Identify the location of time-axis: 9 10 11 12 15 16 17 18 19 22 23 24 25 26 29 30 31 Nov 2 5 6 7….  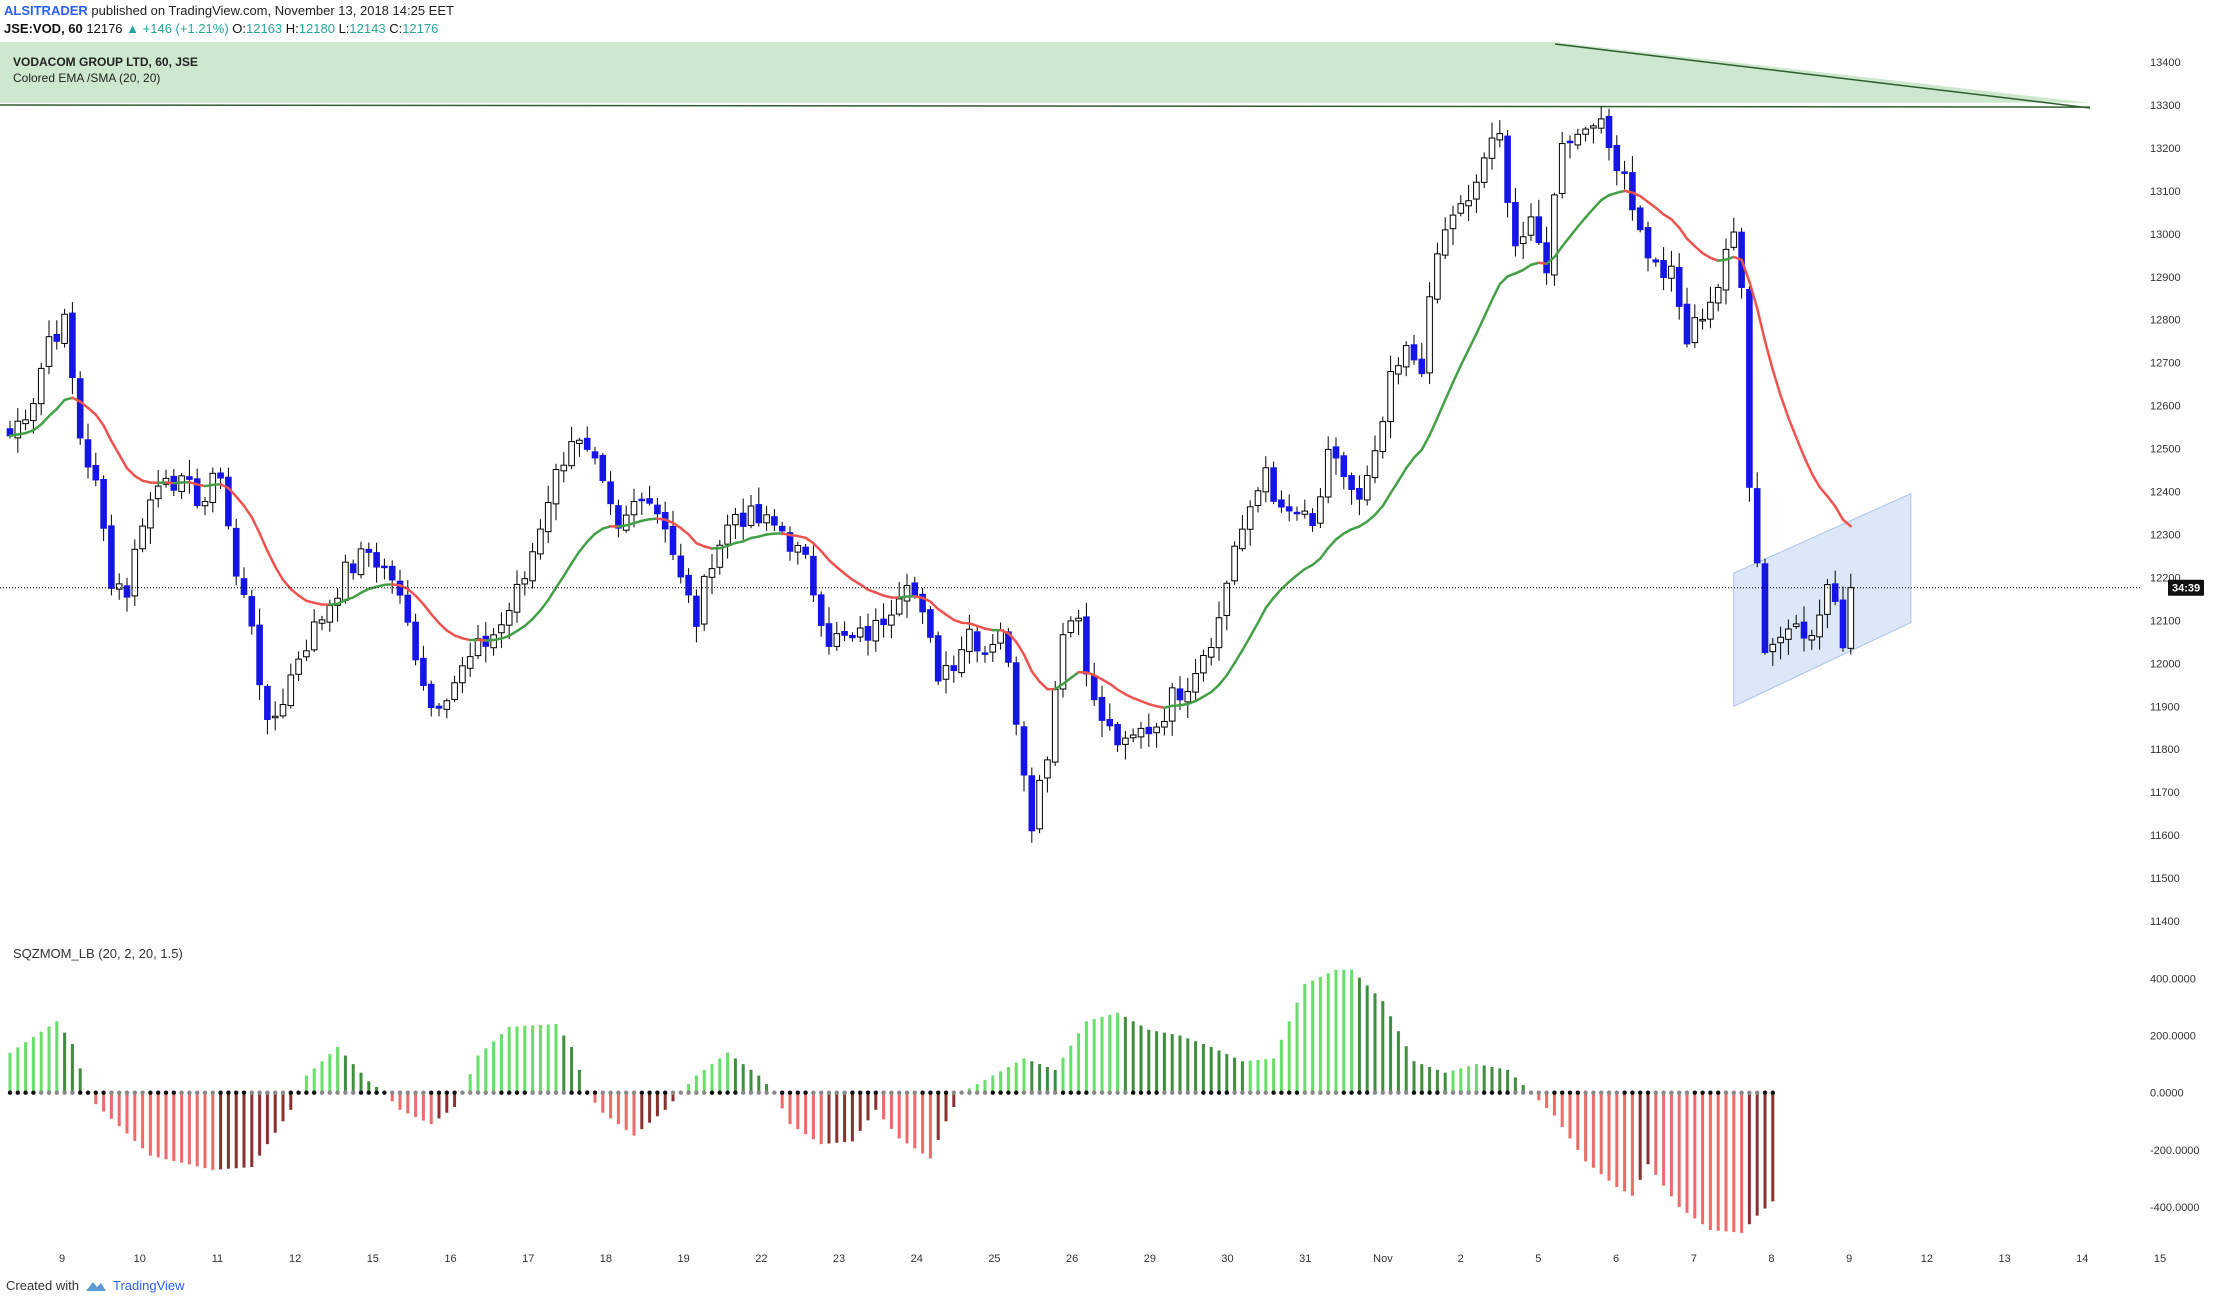
(1112, 1259).